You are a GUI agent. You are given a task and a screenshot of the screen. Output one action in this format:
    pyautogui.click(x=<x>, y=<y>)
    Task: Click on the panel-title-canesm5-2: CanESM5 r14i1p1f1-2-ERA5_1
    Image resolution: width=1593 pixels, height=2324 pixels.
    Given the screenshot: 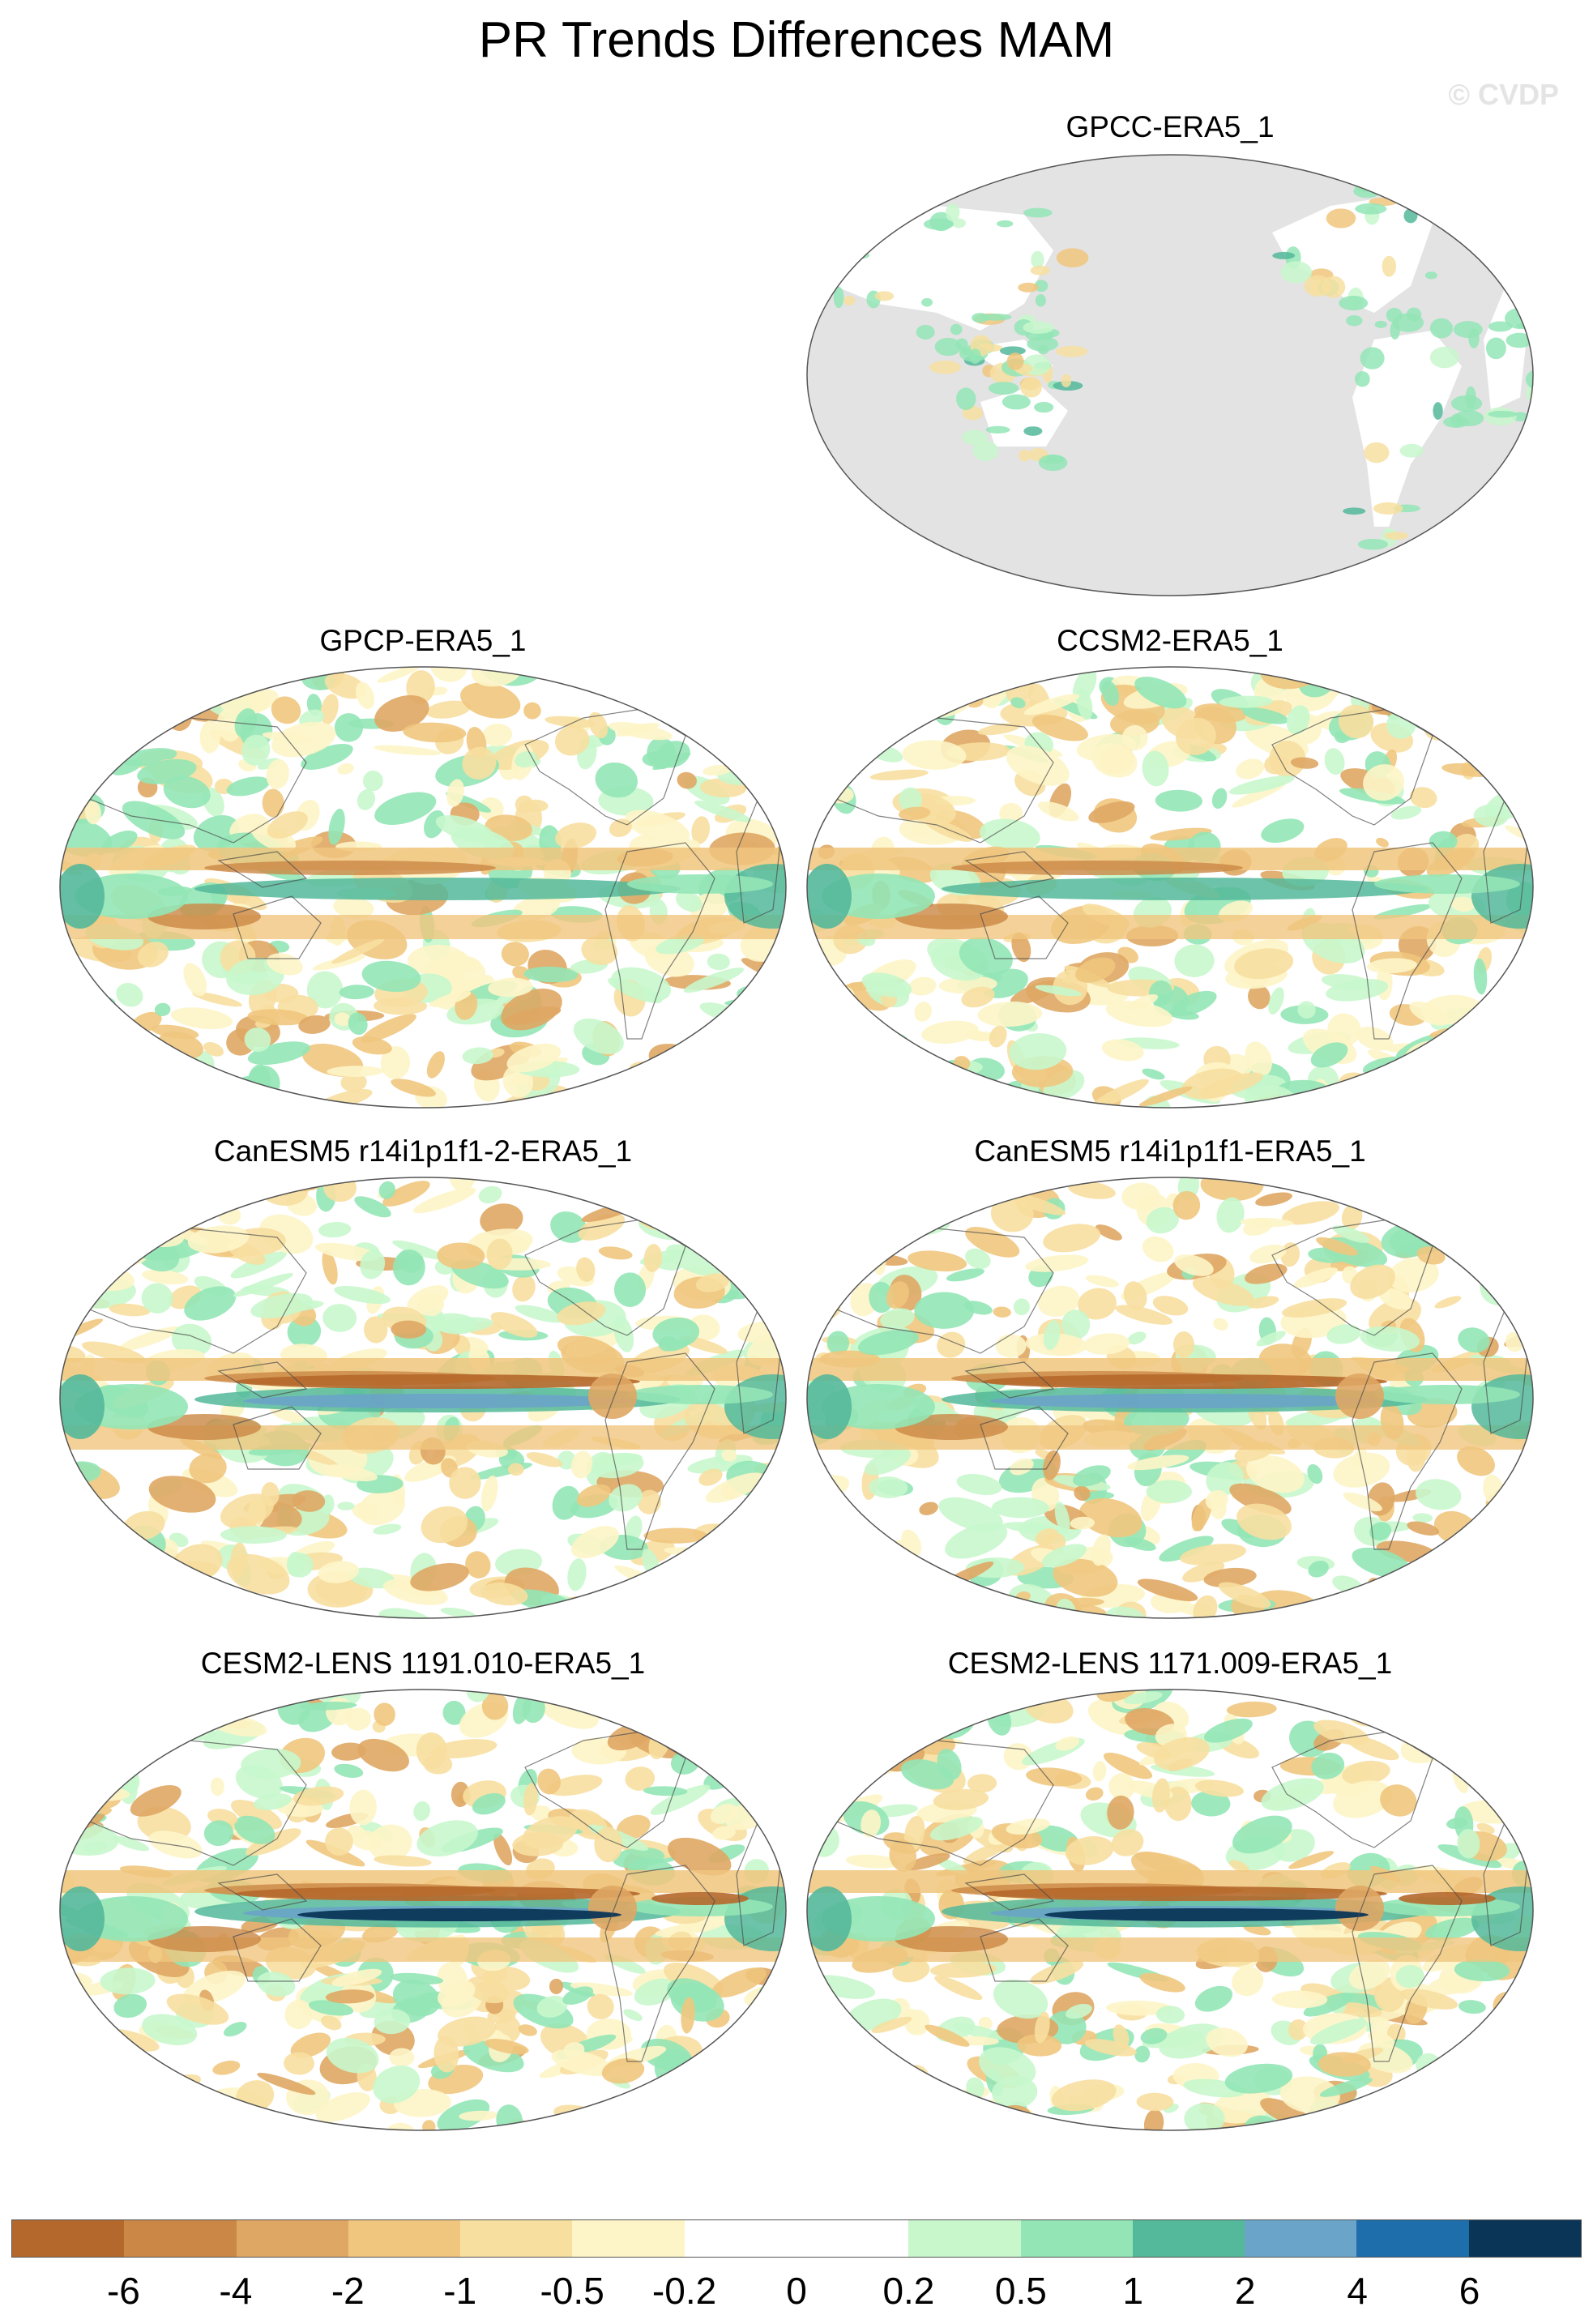 What is the action you would take?
    pyautogui.click(x=423, y=1151)
    